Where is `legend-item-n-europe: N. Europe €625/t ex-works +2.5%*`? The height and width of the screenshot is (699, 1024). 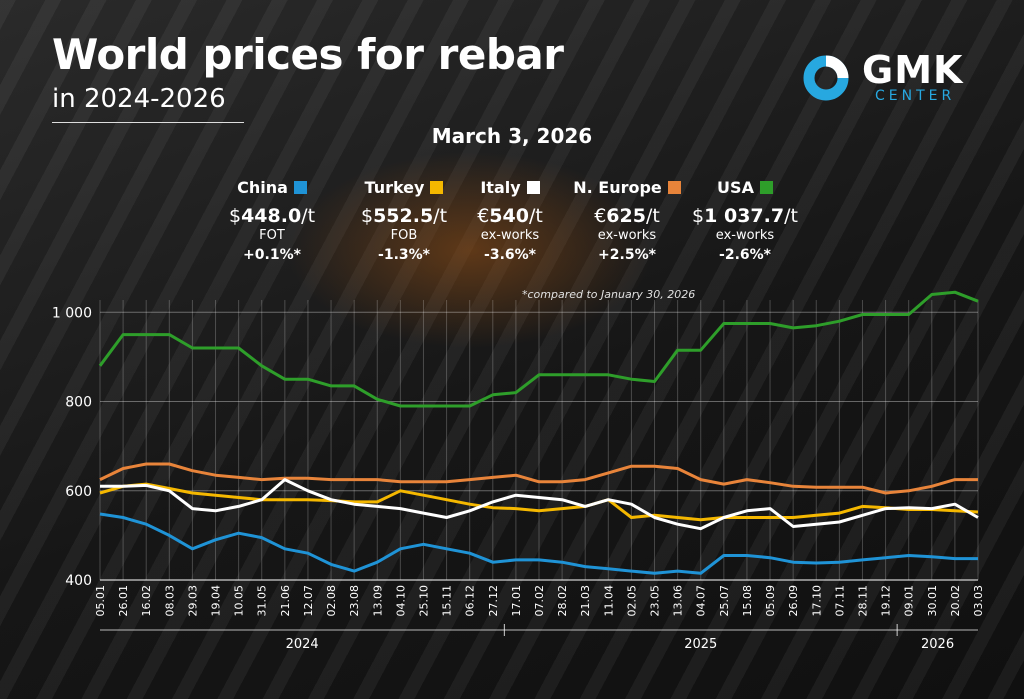
legend-item-n-europe: N. Europe €625/t ex-works +2.5%* is located at coordinates (627, 220).